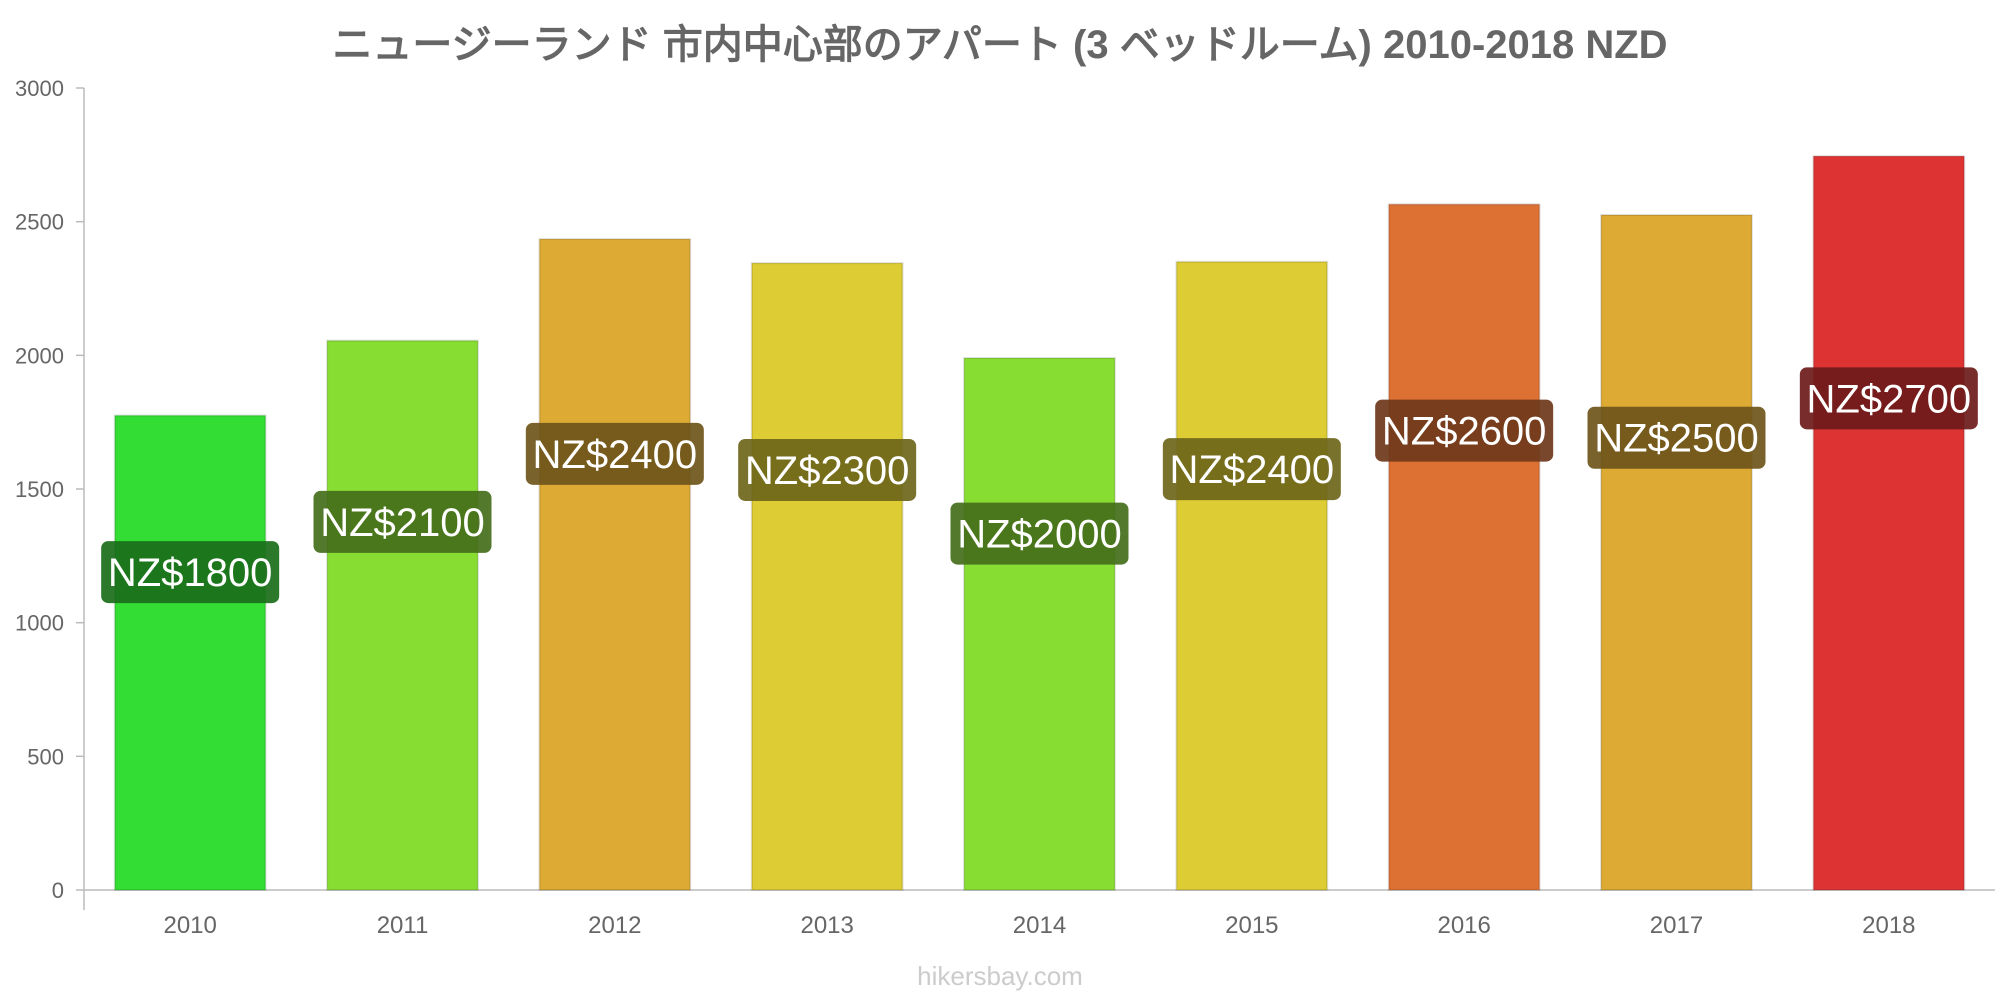 This screenshot has height=1000, width=2000. I want to click on y-tick-label: 0, so click(58, 890).